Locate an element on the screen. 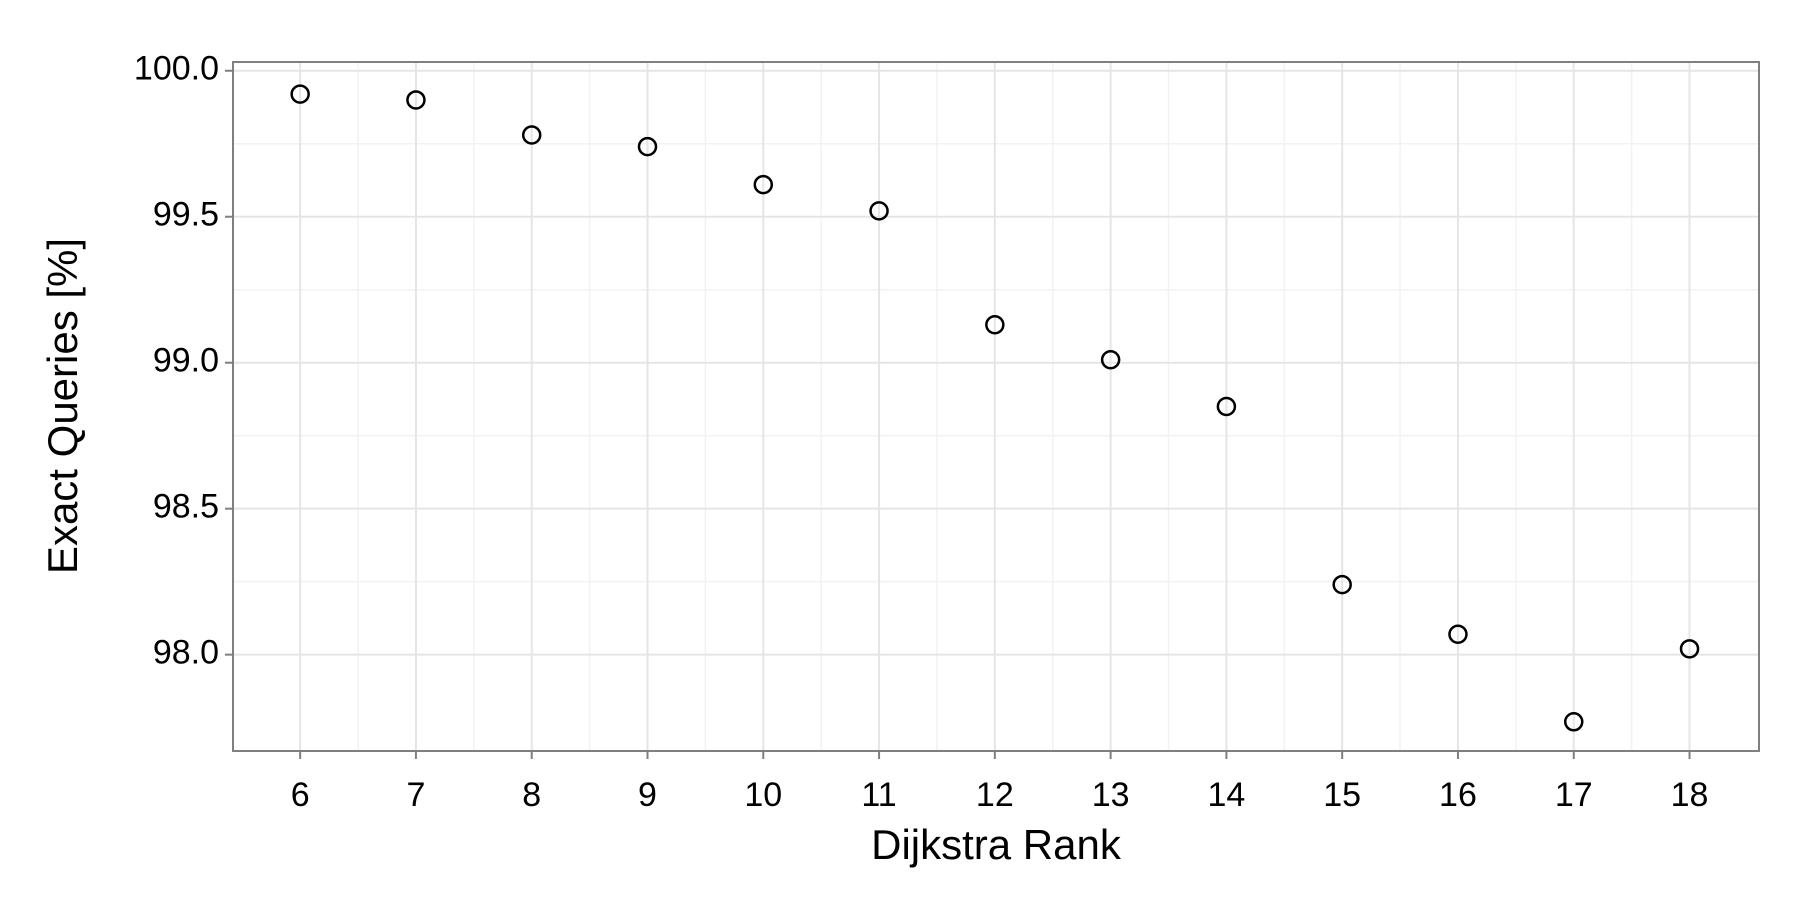 The height and width of the screenshot is (900, 1800). x-tick-label: 15 is located at coordinates (1342, 795).